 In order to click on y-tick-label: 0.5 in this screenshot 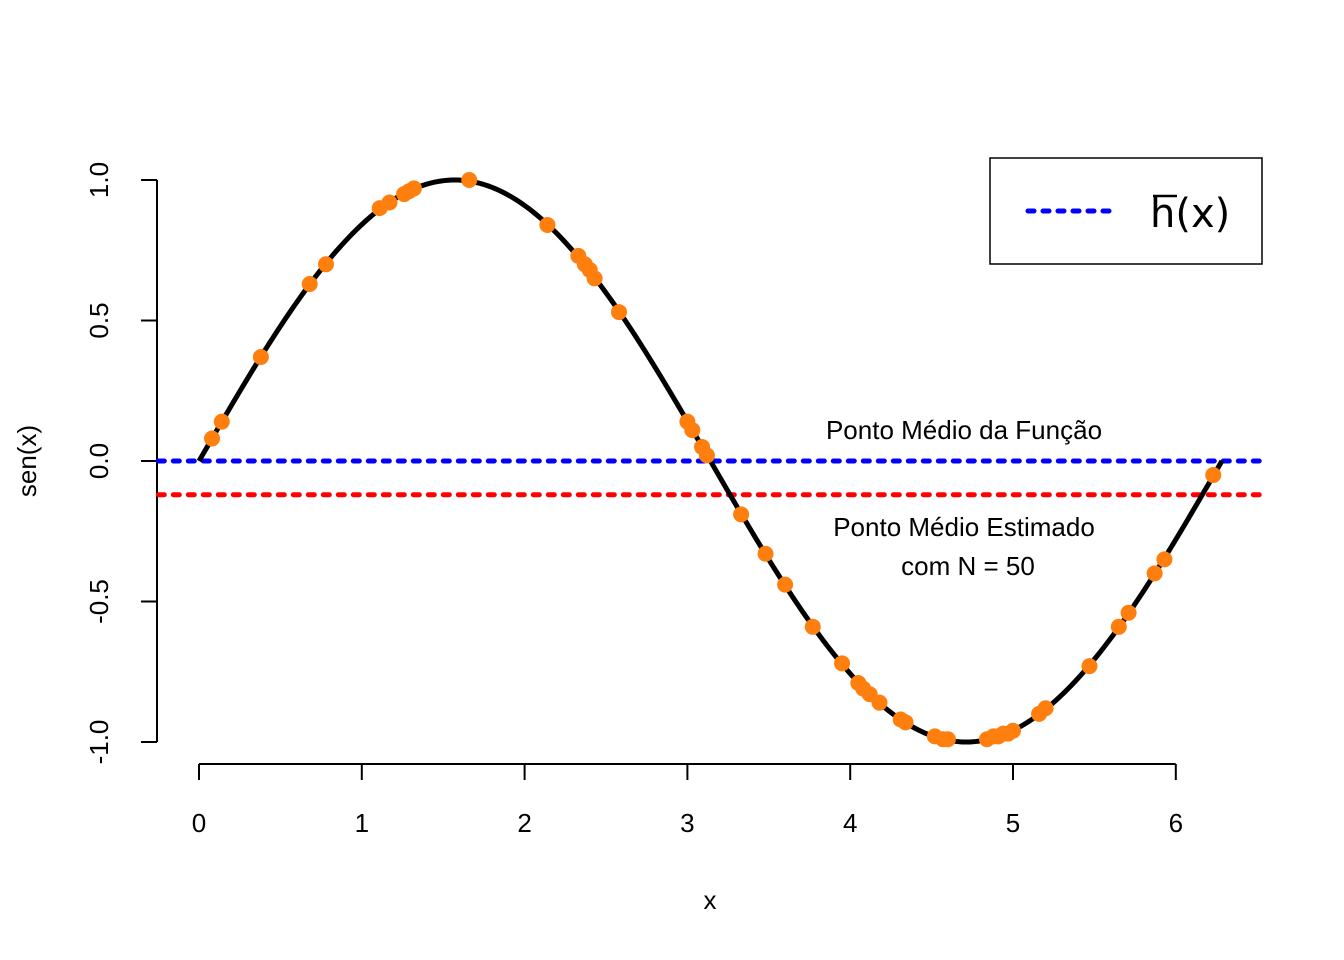, I will do `click(99, 320)`.